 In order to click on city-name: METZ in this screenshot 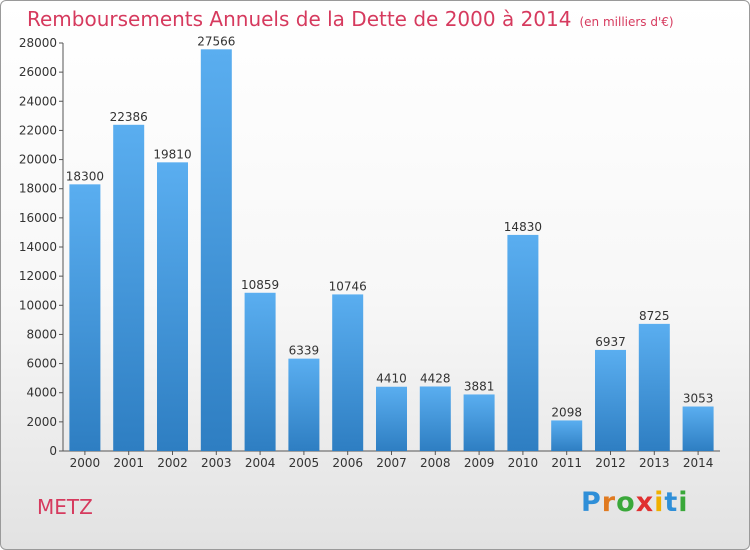, I will do `click(65, 507)`.